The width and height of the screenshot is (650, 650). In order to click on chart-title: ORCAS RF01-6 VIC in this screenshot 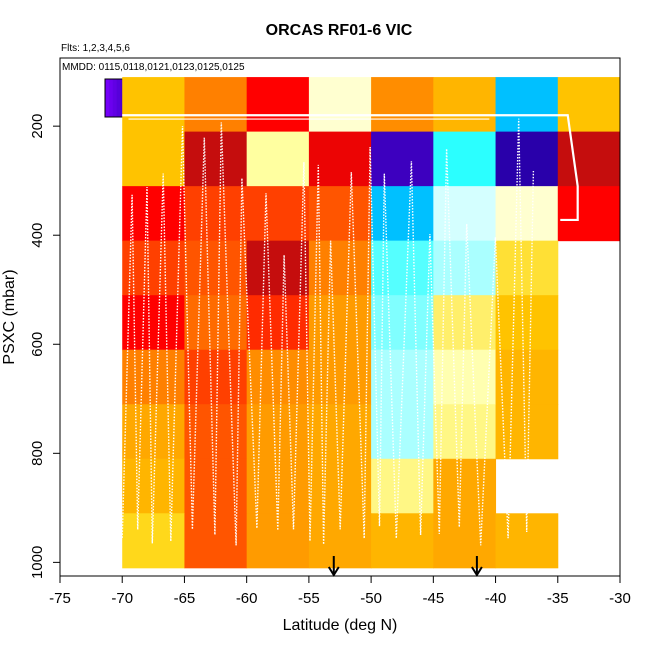, I will do `click(339, 30)`.